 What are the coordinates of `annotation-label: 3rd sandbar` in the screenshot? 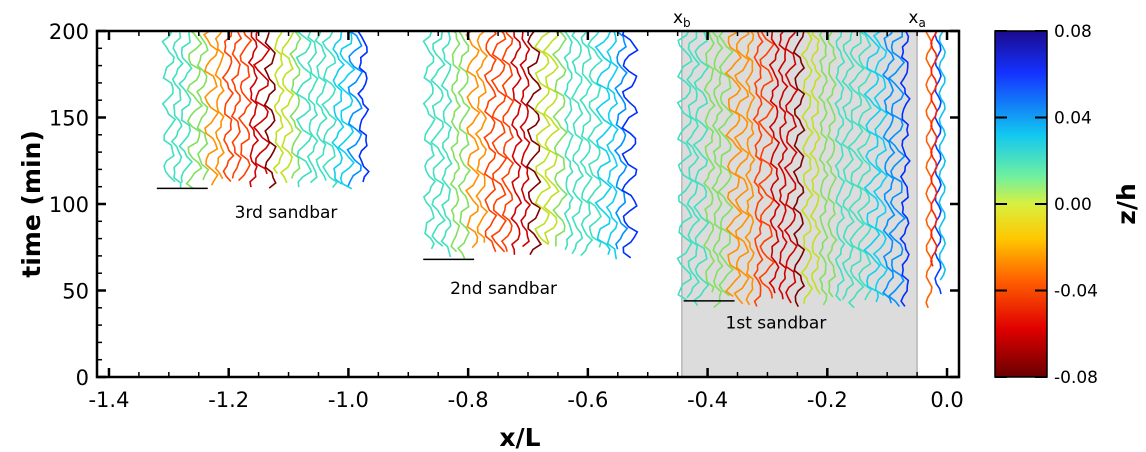 It's located at (286, 213).